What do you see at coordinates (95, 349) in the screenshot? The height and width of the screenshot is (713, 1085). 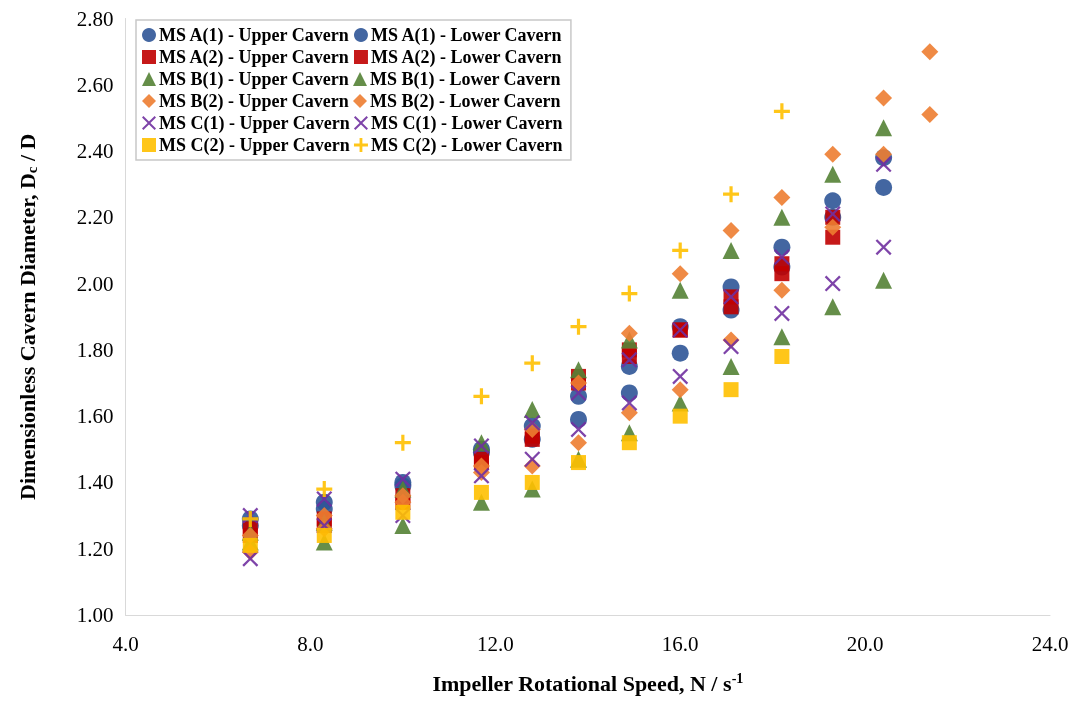 I see `y-tick-label: 1.80` at bounding box center [95, 349].